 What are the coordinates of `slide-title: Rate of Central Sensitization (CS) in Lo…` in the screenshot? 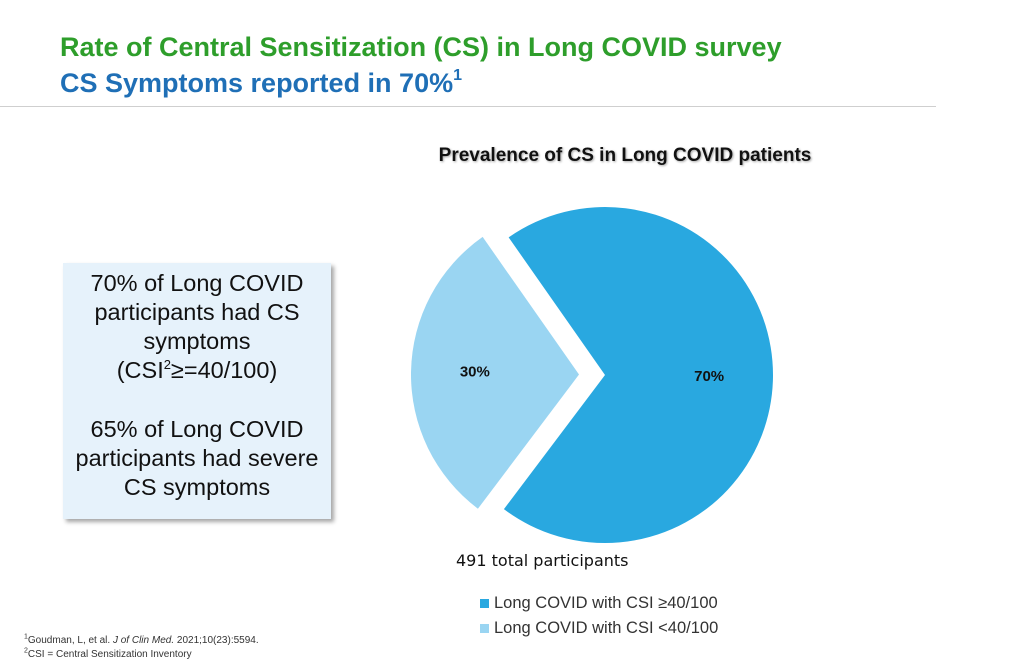 It's located at (421, 47).